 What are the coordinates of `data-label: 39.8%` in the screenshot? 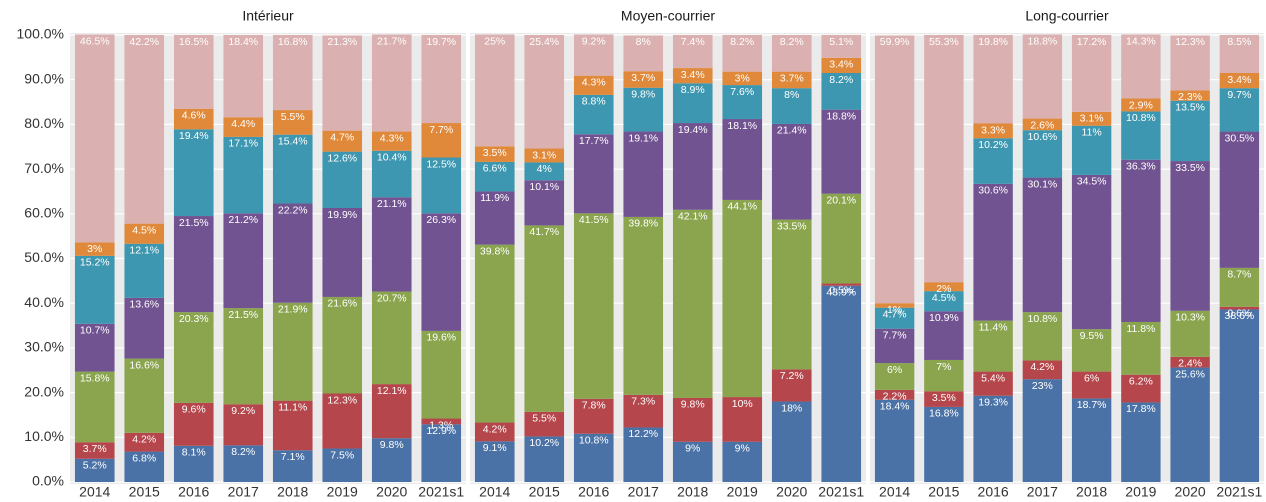 It's located at (495, 251).